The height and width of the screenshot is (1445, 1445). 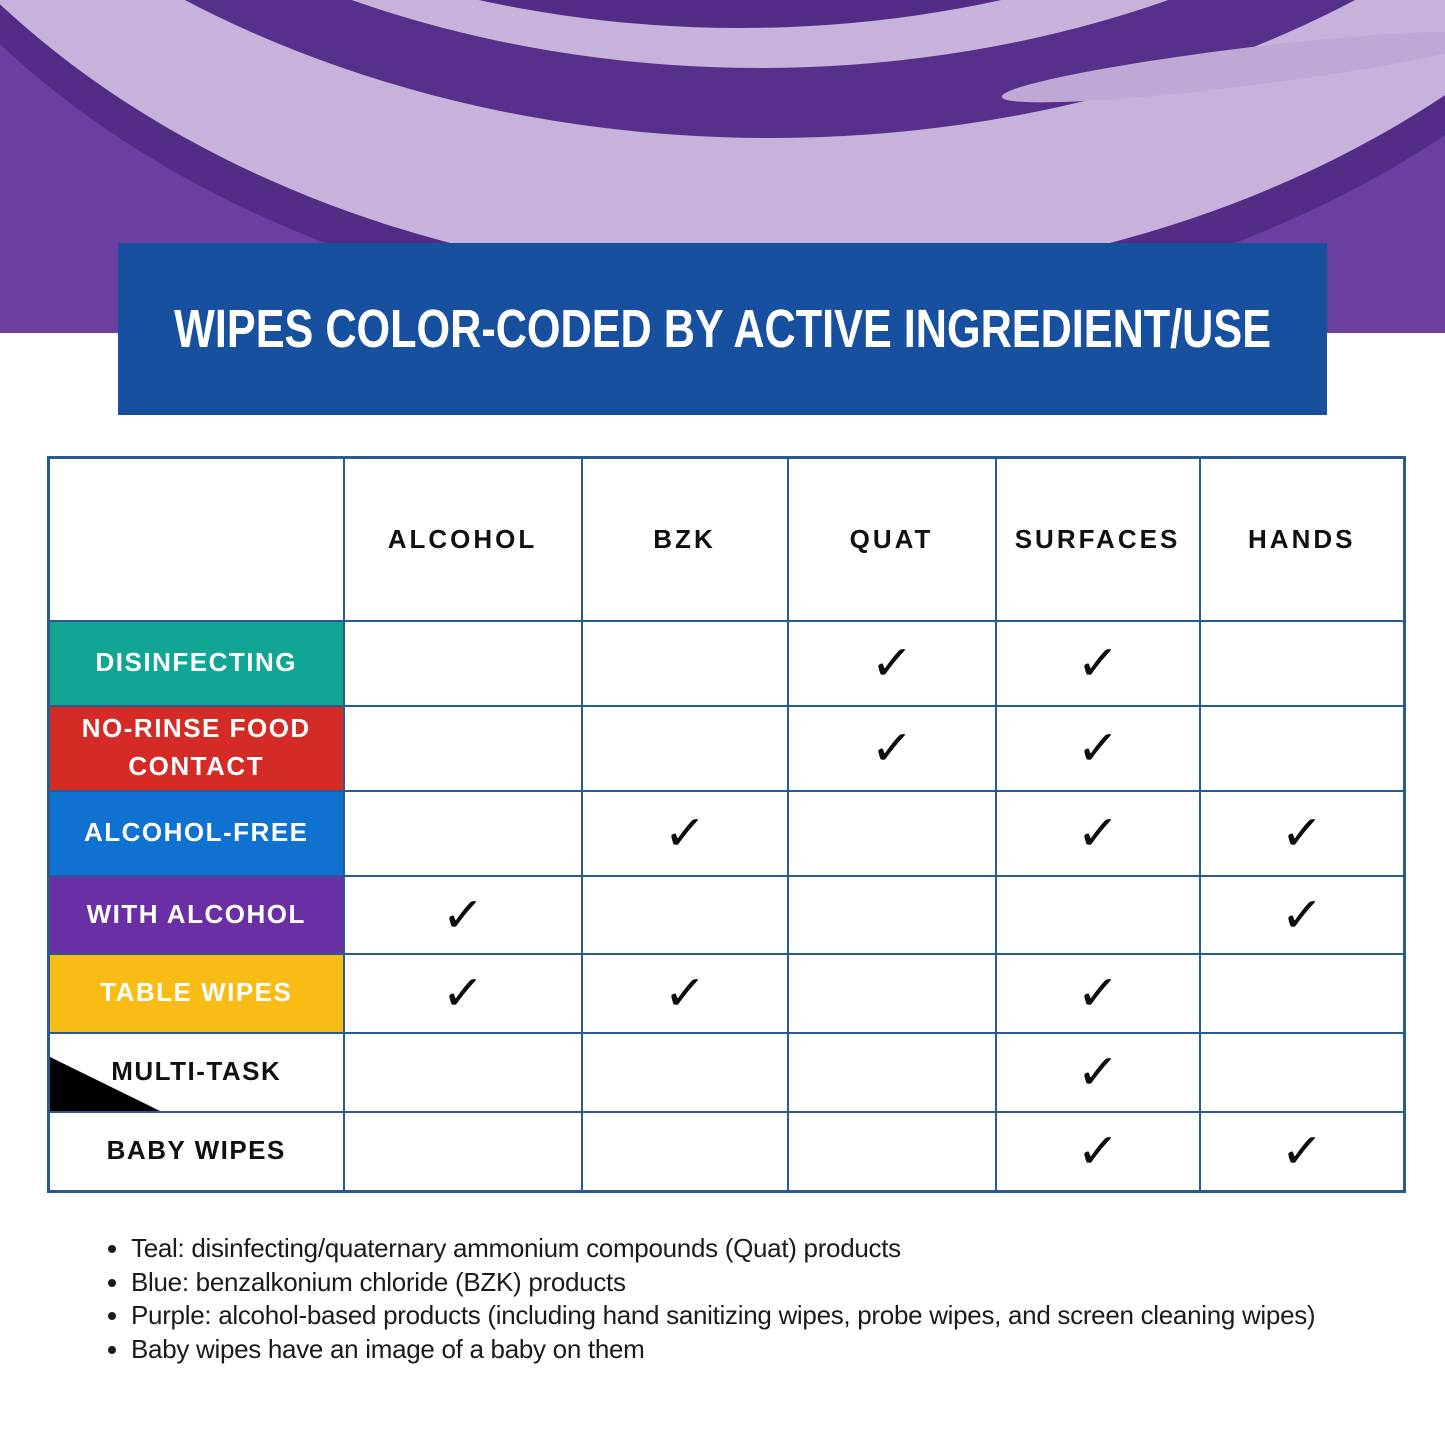 I want to click on matrix-header-row: ALCOHOL BZK QUAT SURFACES HANDS, so click(x=726, y=539).